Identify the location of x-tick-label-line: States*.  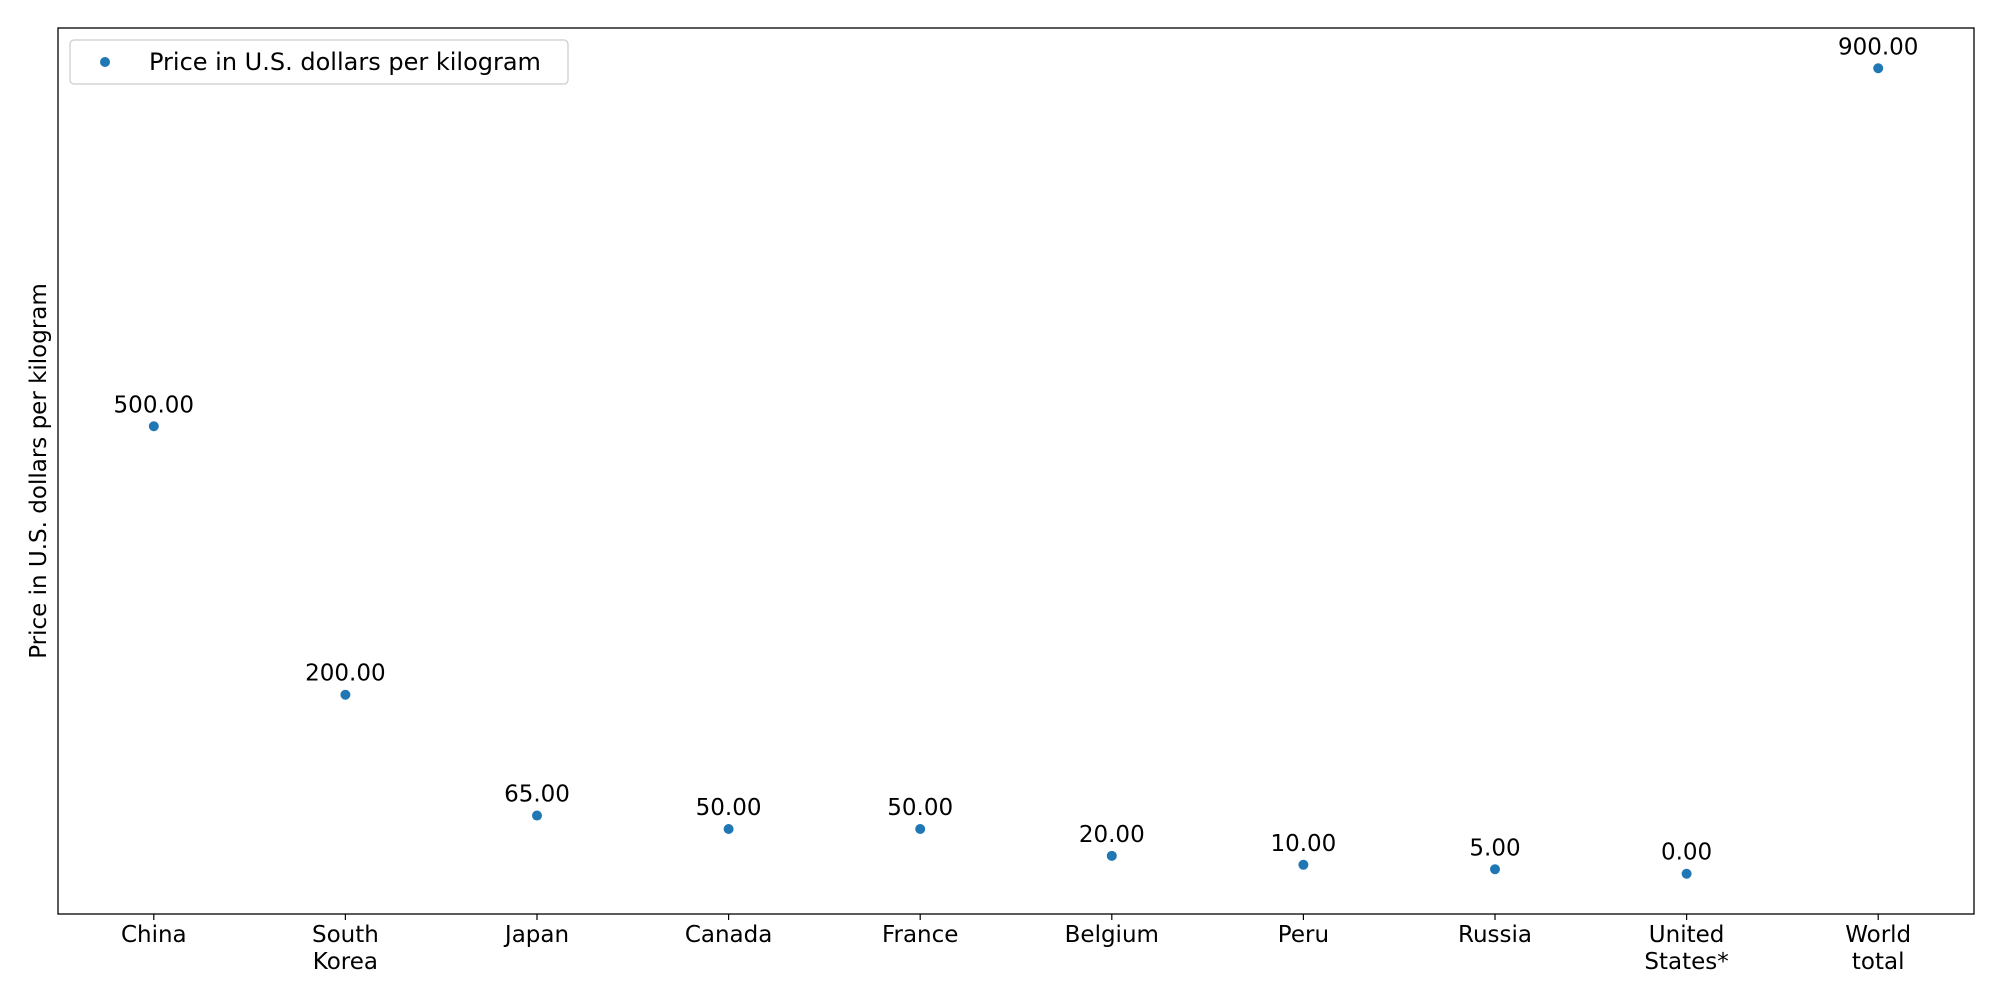
(1686, 962).